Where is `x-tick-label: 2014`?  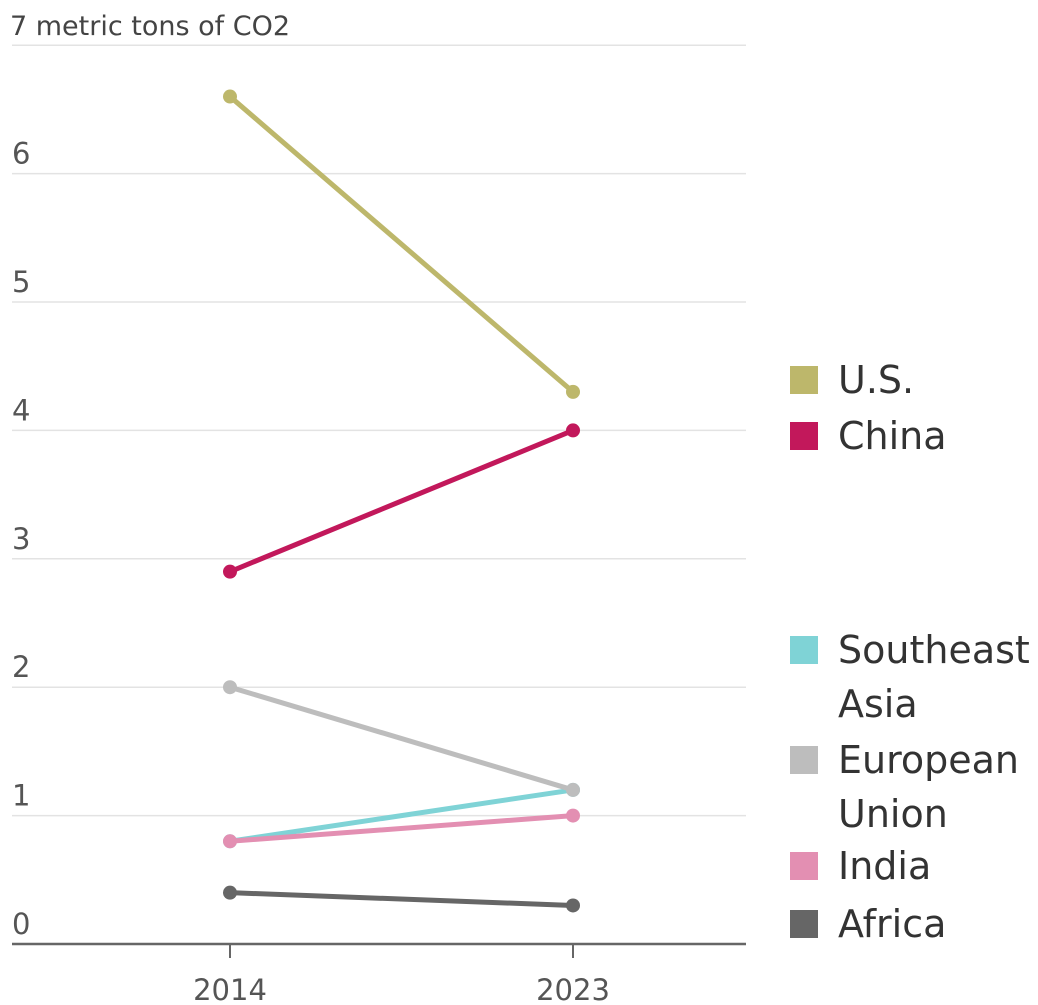
x-tick-label: 2014 is located at coordinates (230, 989).